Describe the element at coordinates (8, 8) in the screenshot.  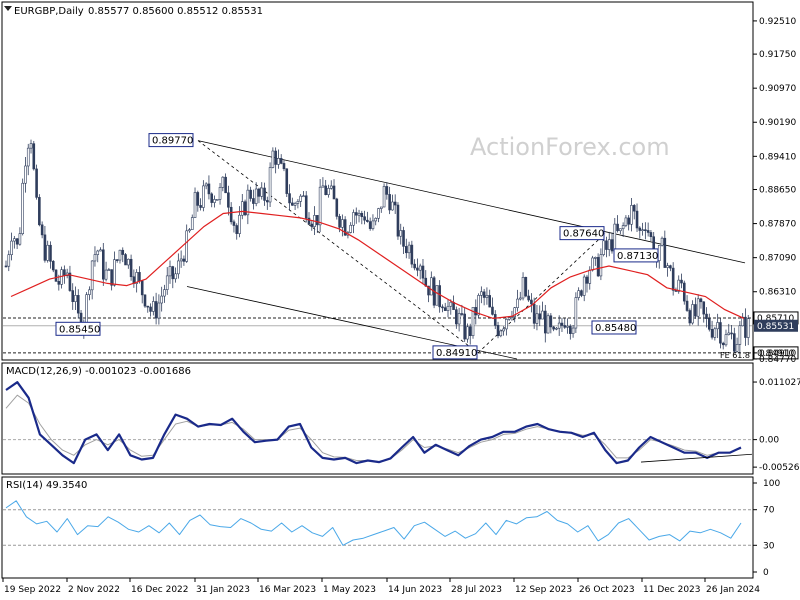
I see `symbol-dropdown-icon` at that location.